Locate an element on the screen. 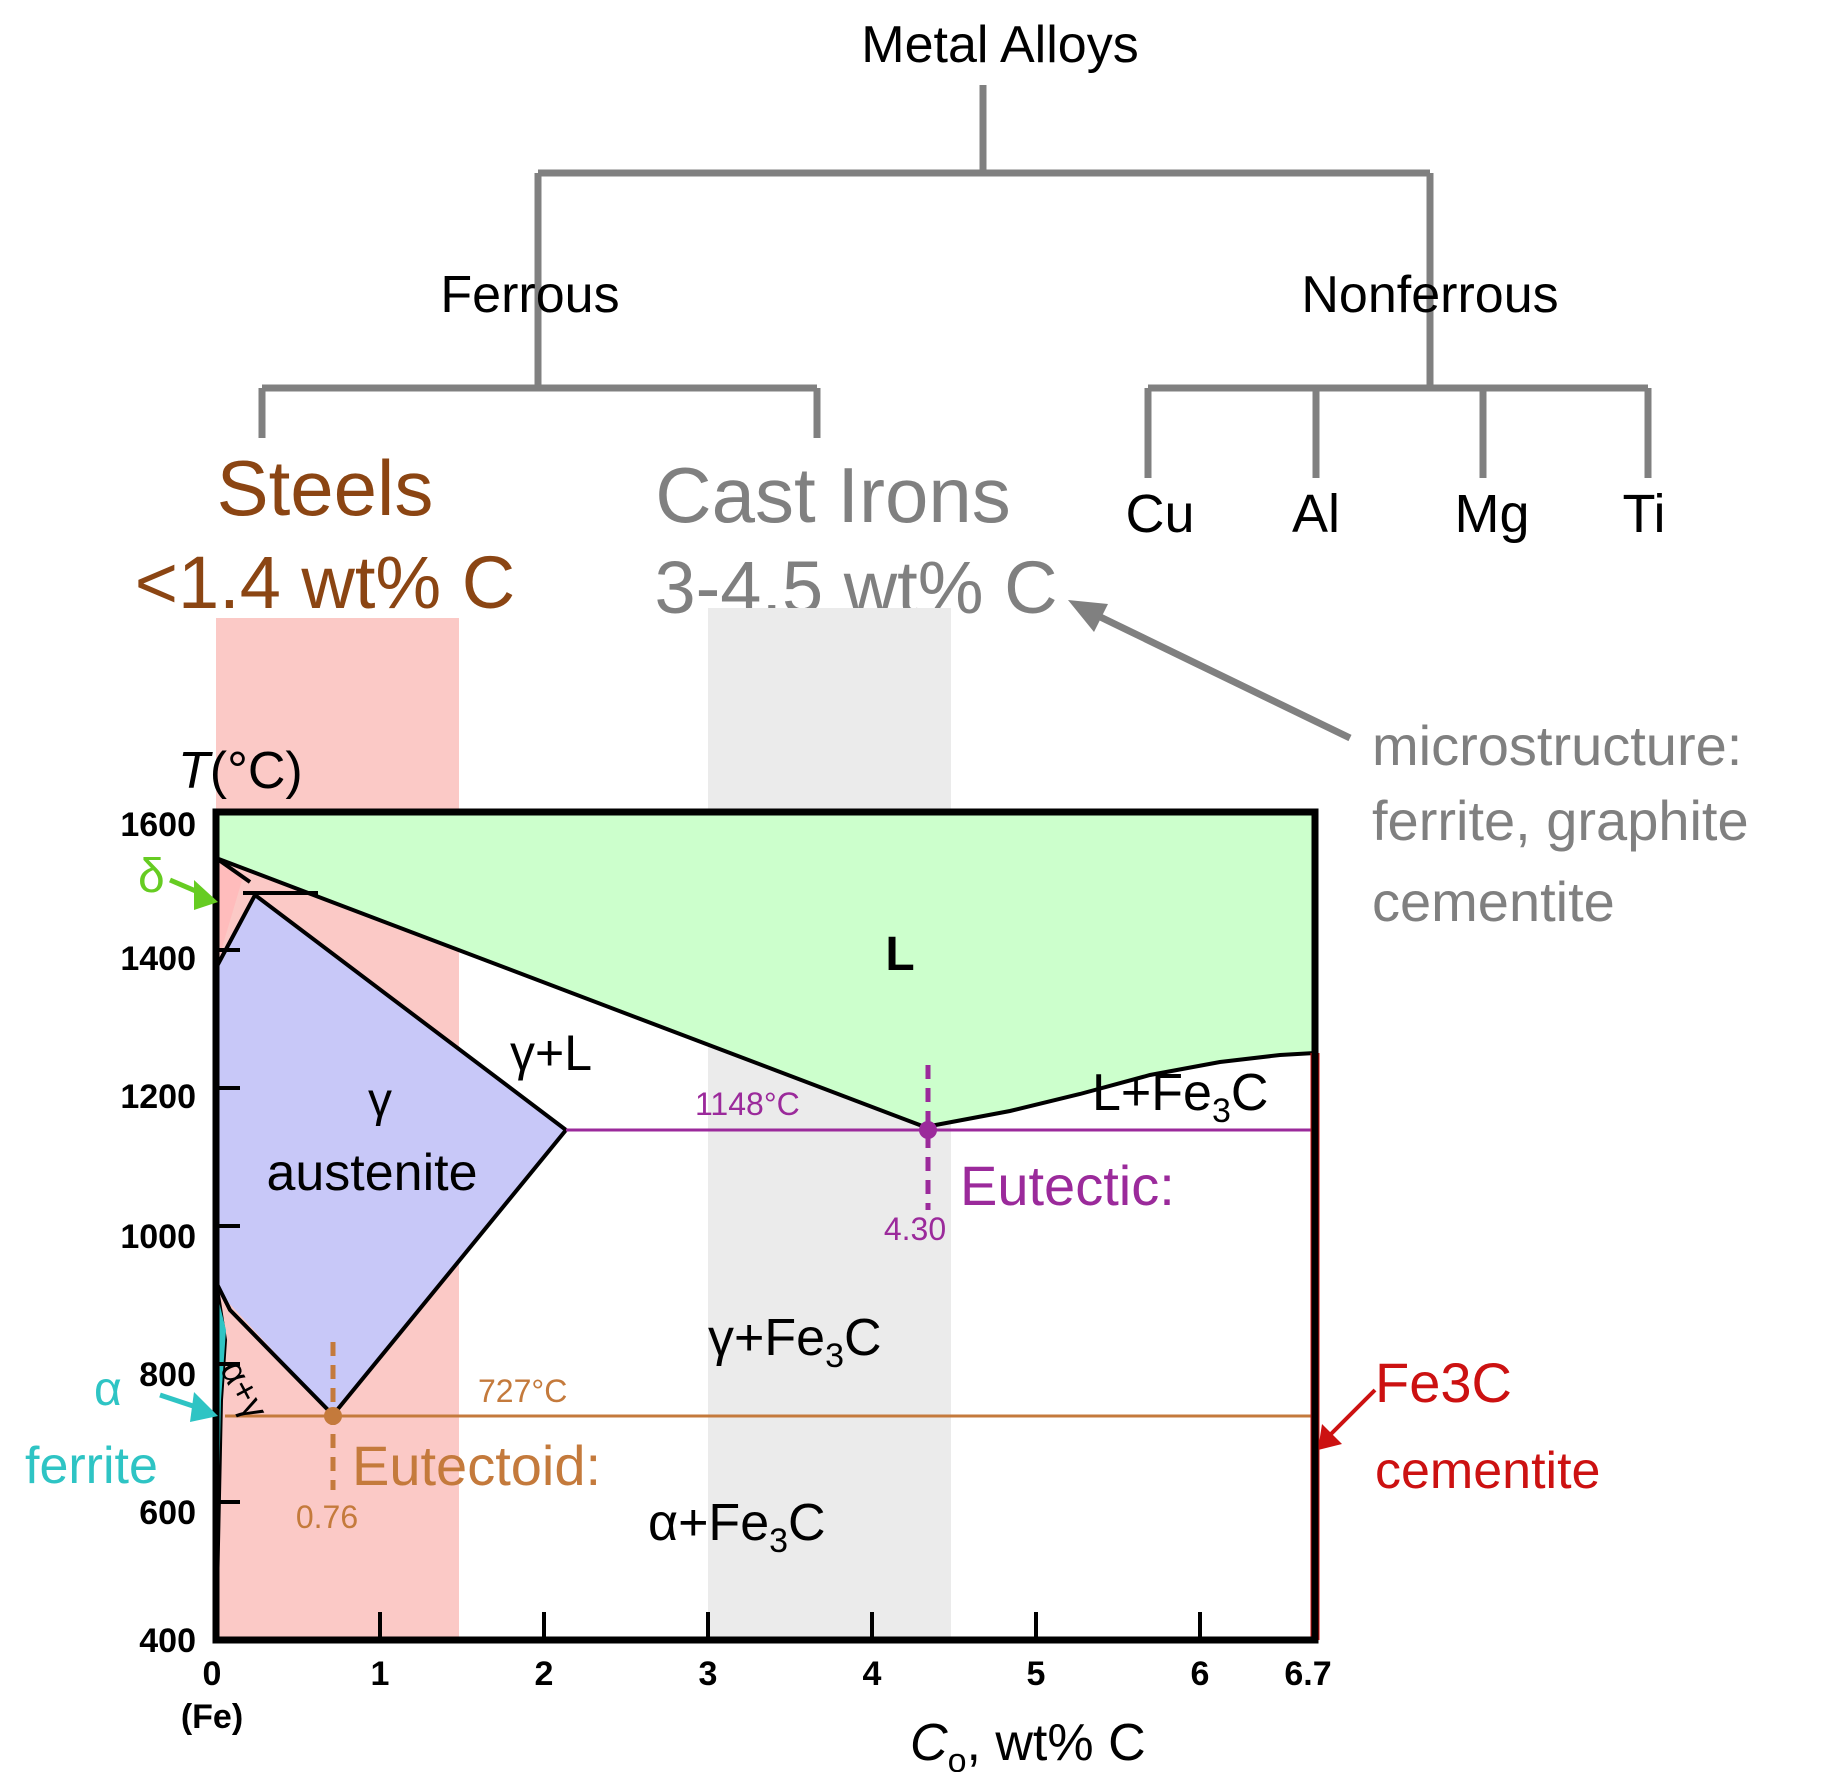 This screenshot has width=1839, height=1772. ferrite-arrow is located at coordinates (188, 1407).